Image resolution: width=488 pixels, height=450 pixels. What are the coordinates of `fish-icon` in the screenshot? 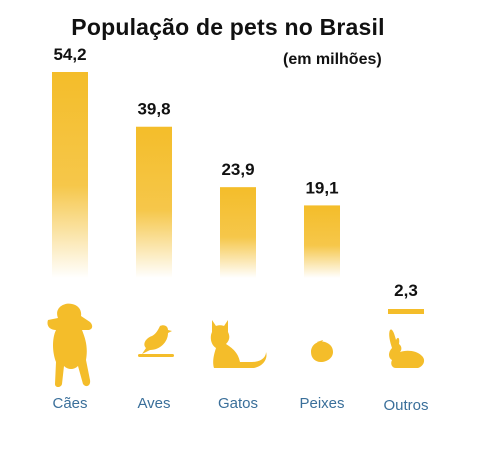 It's located at (322, 351).